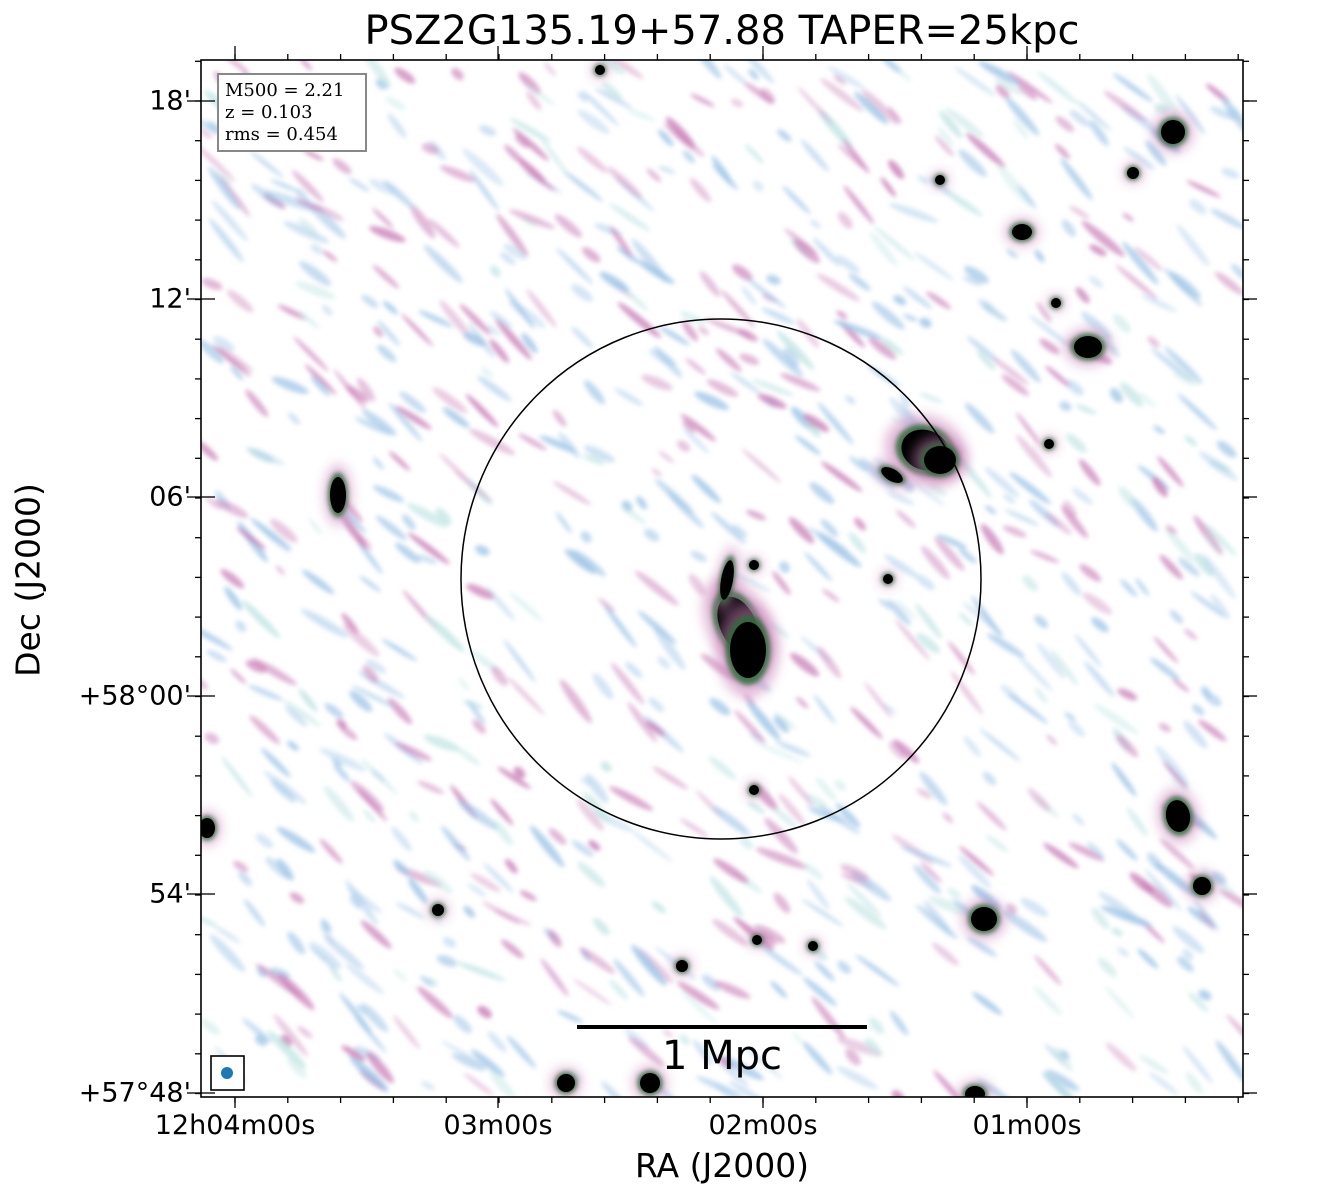  Describe the element at coordinates (763, 1125) in the screenshot. I see `x-tick-label: 02m00s` at that location.